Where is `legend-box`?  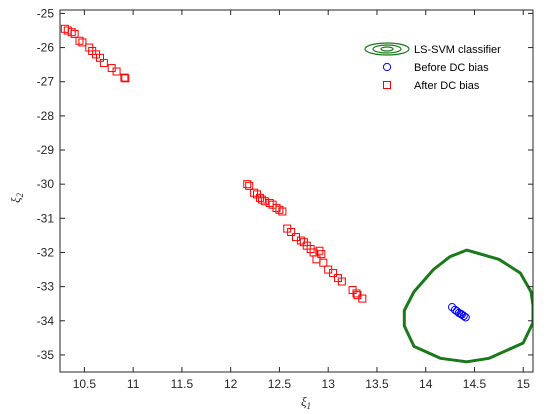 legend-box is located at coordinates (431, 65).